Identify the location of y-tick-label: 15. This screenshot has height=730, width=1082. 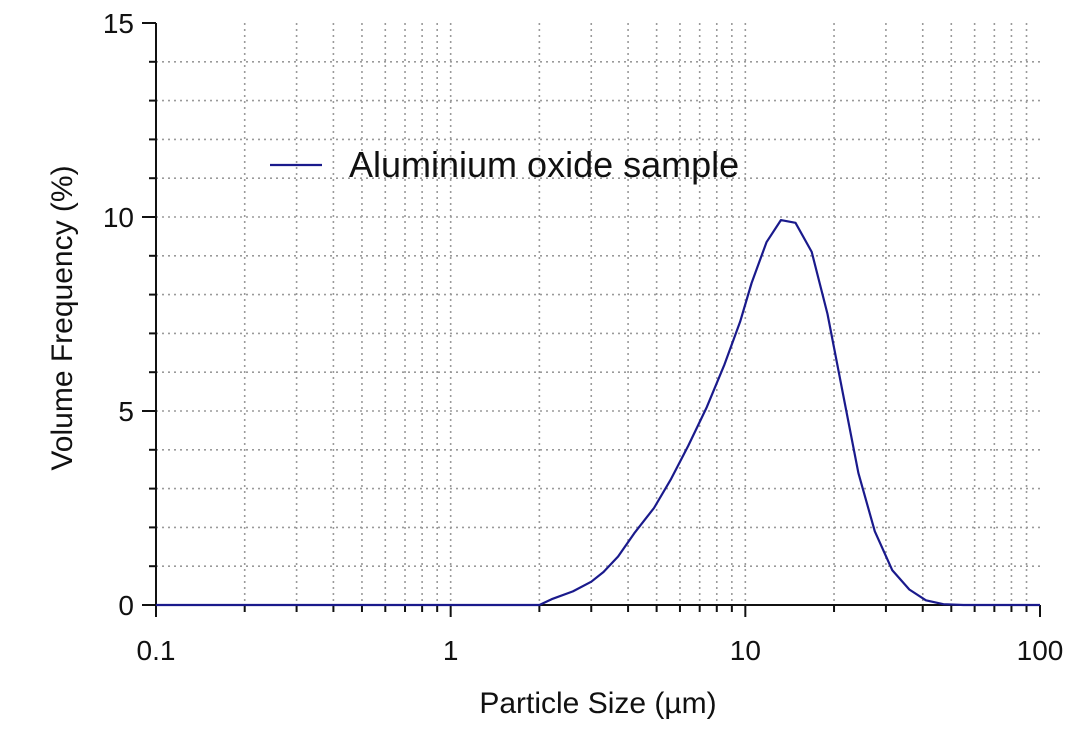
(118, 23).